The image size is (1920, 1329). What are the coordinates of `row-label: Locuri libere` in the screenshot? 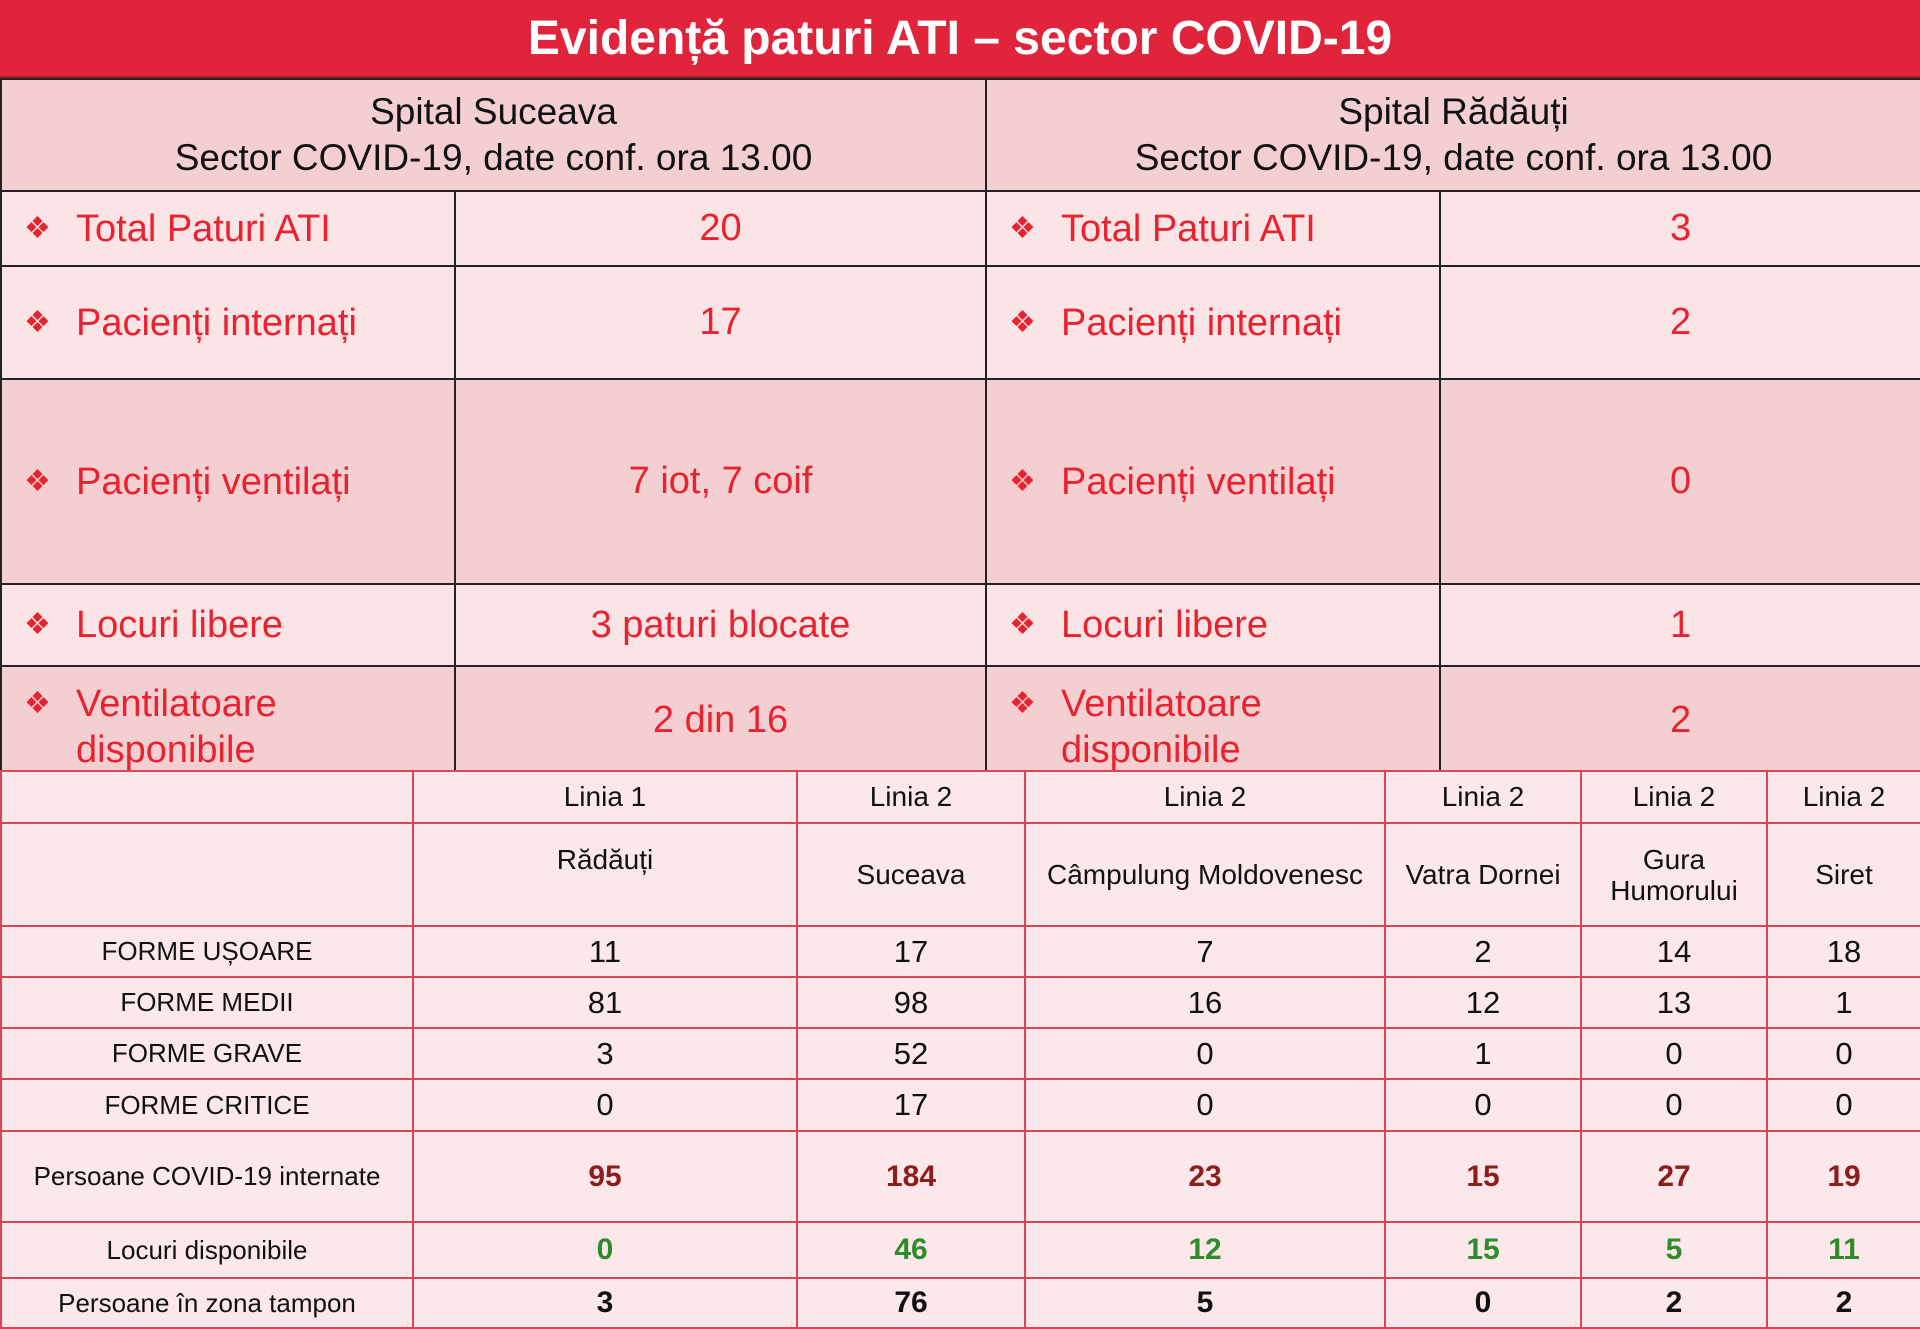 It's located at (179, 625).